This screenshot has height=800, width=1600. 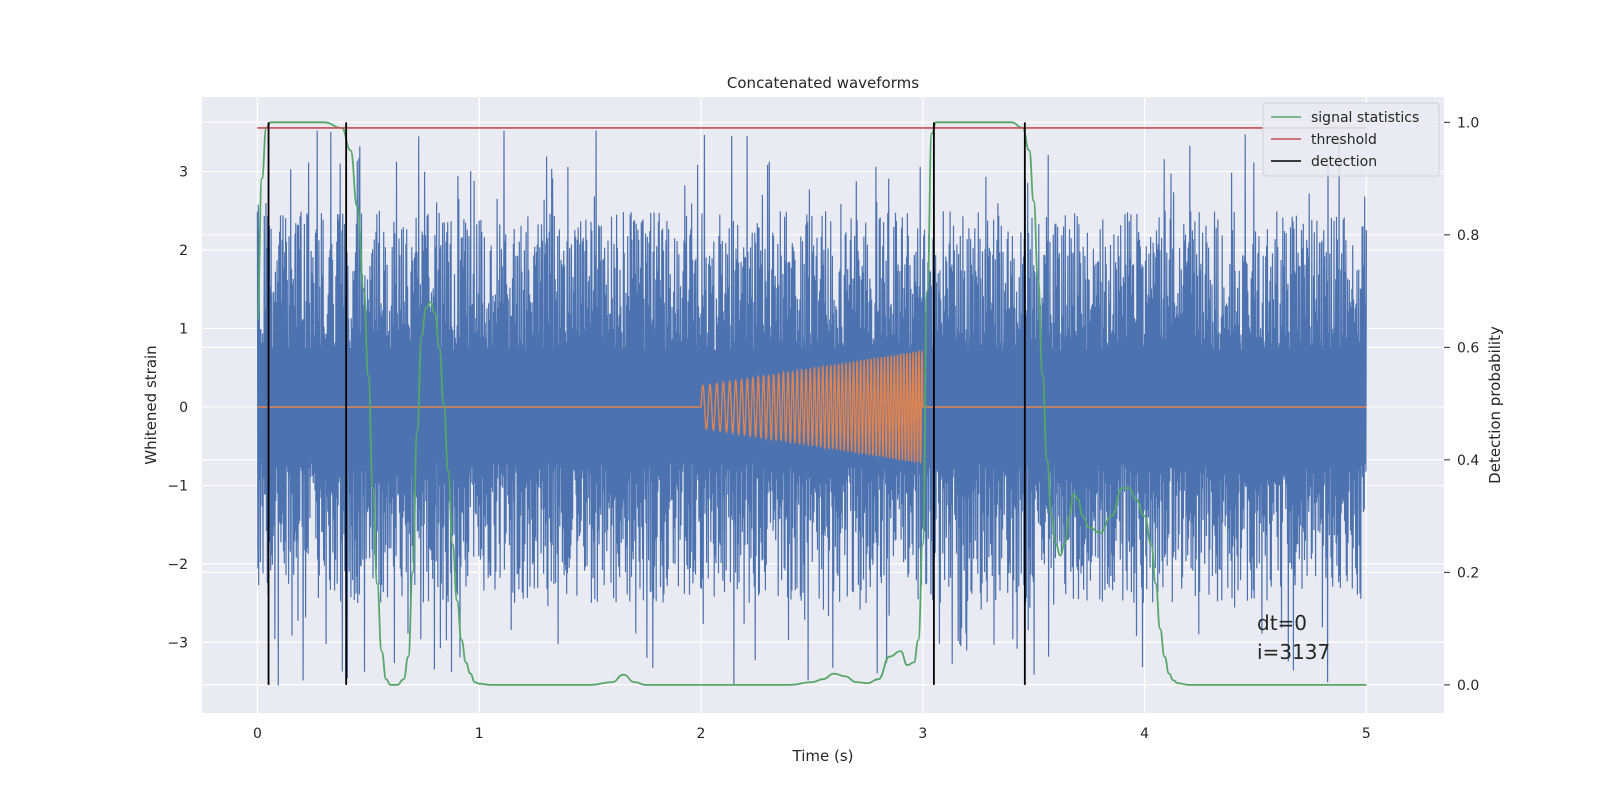 I want to click on legend: signal statistics threshold detection, so click(x=1351, y=139).